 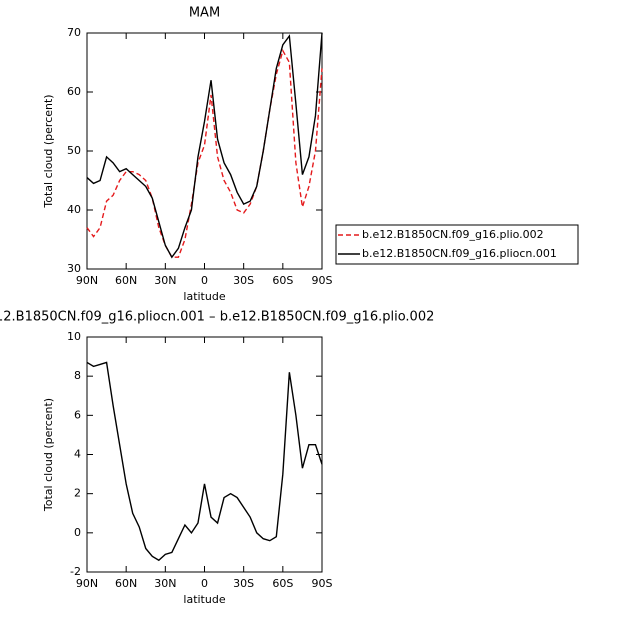 I want to click on legend-box, so click(x=457, y=244).